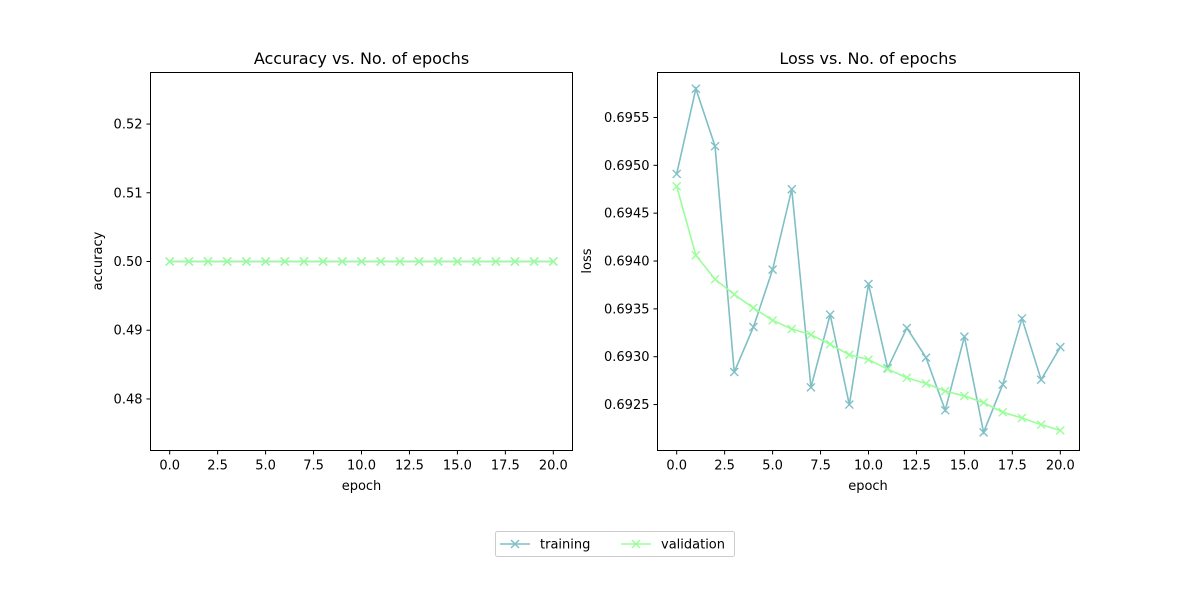  Describe the element at coordinates (1012, 466) in the screenshot. I see `loss-x-tick-label: 17.5` at that location.